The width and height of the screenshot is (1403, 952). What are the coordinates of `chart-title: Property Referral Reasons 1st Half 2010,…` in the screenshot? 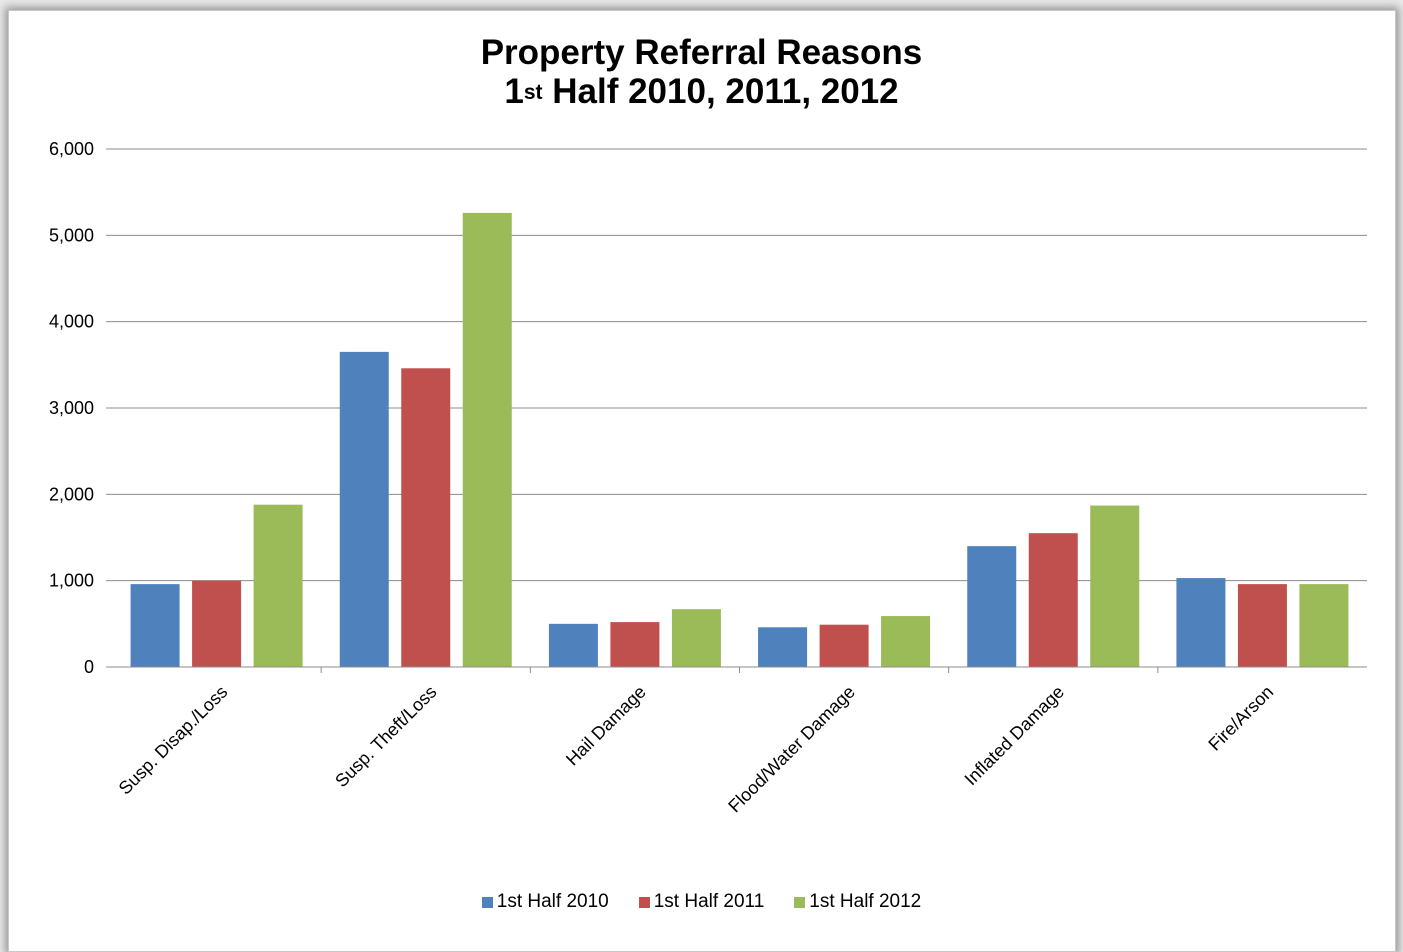 It's located at (701, 72).